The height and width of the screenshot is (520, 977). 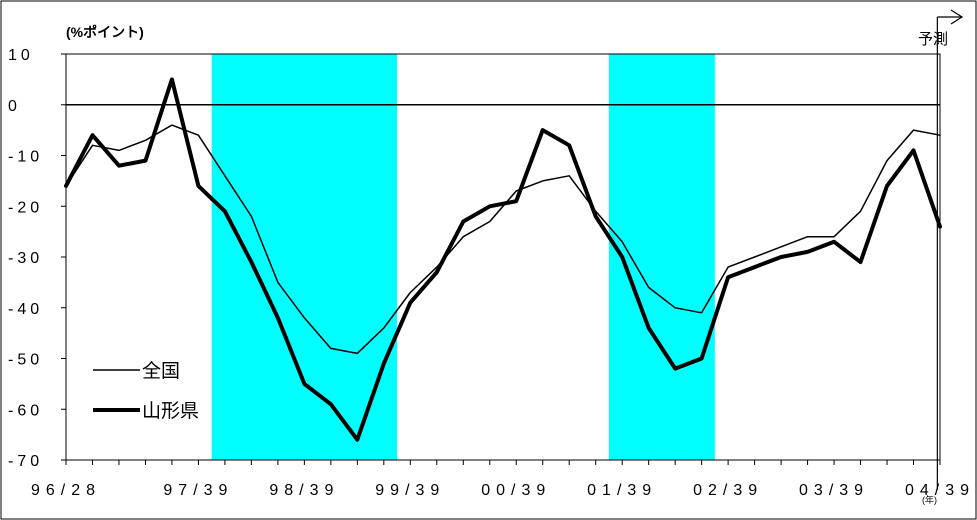 I want to click on x-tick-label-6: 02/39, so click(x=728, y=490).